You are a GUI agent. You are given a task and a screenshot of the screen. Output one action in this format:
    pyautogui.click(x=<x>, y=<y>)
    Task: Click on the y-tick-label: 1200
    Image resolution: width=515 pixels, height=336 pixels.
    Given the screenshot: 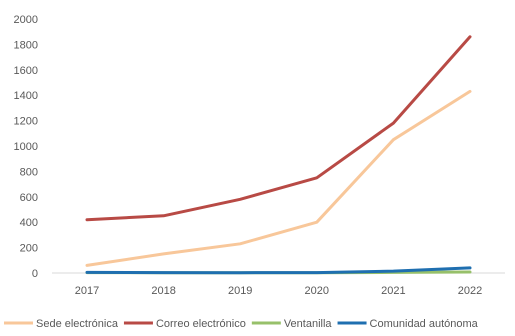 What is the action you would take?
    pyautogui.click(x=26, y=122)
    